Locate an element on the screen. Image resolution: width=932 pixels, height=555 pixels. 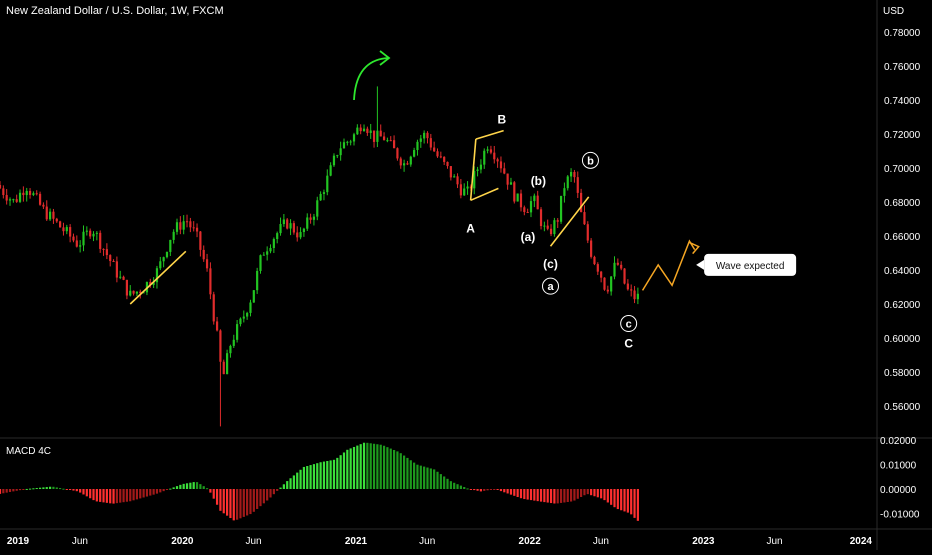
time-tick-label: 2023 is located at coordinates (703, 541).